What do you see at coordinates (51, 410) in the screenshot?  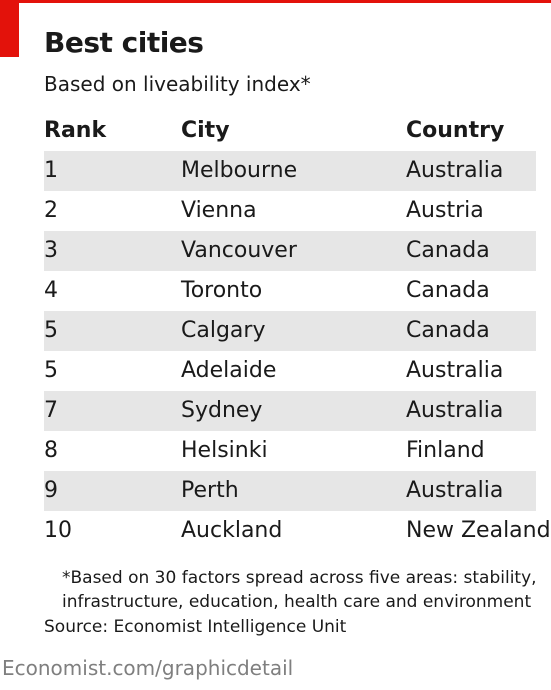 I see `cell-rank: 7` at bounding box center [51, 410].